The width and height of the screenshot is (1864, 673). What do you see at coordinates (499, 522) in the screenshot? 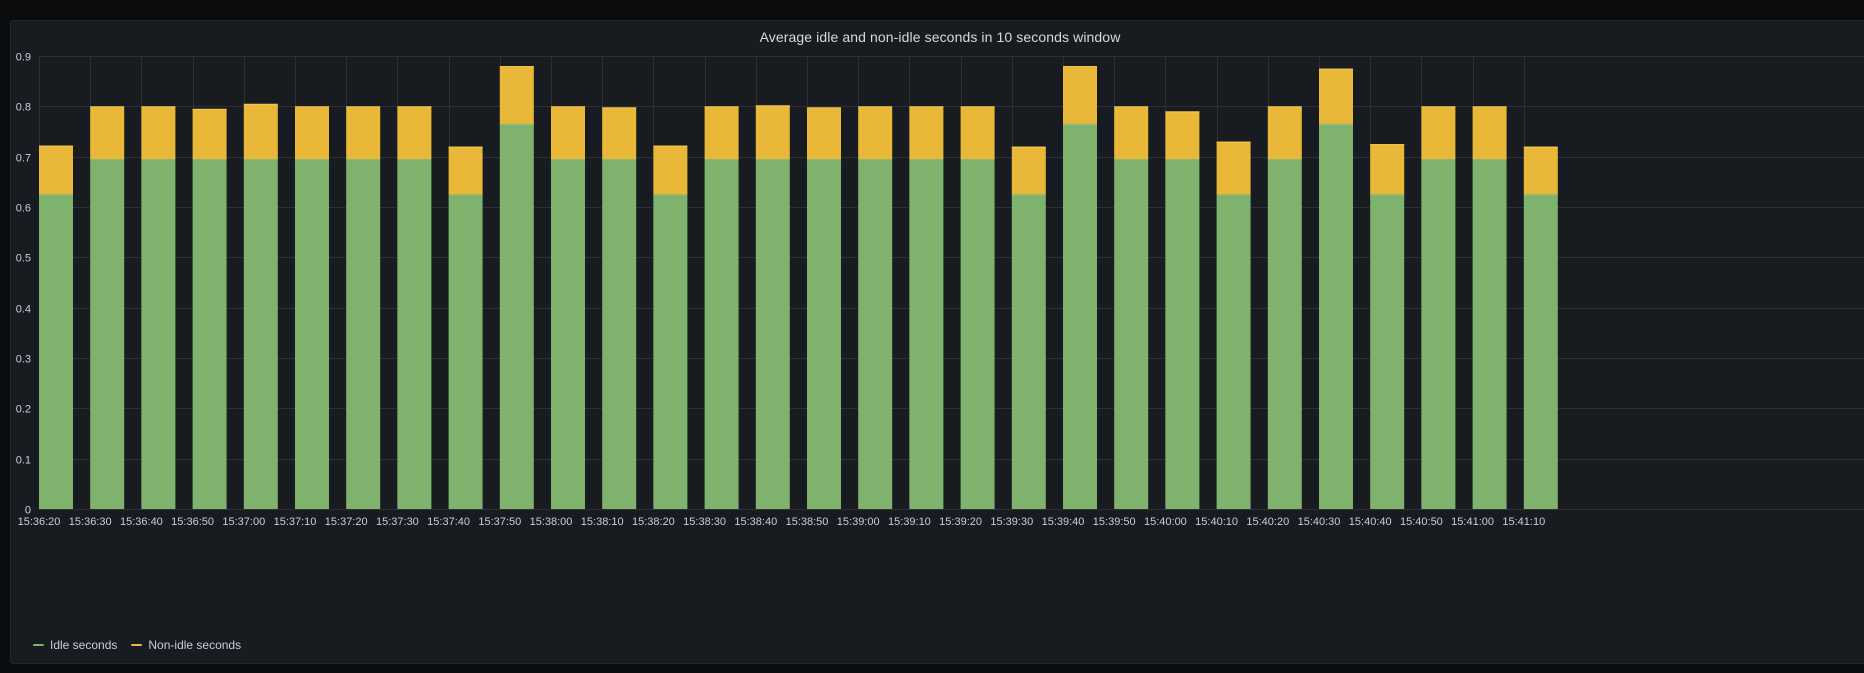
I see `x-tick-label: 15:37:50` at bounding box center [499, 522].